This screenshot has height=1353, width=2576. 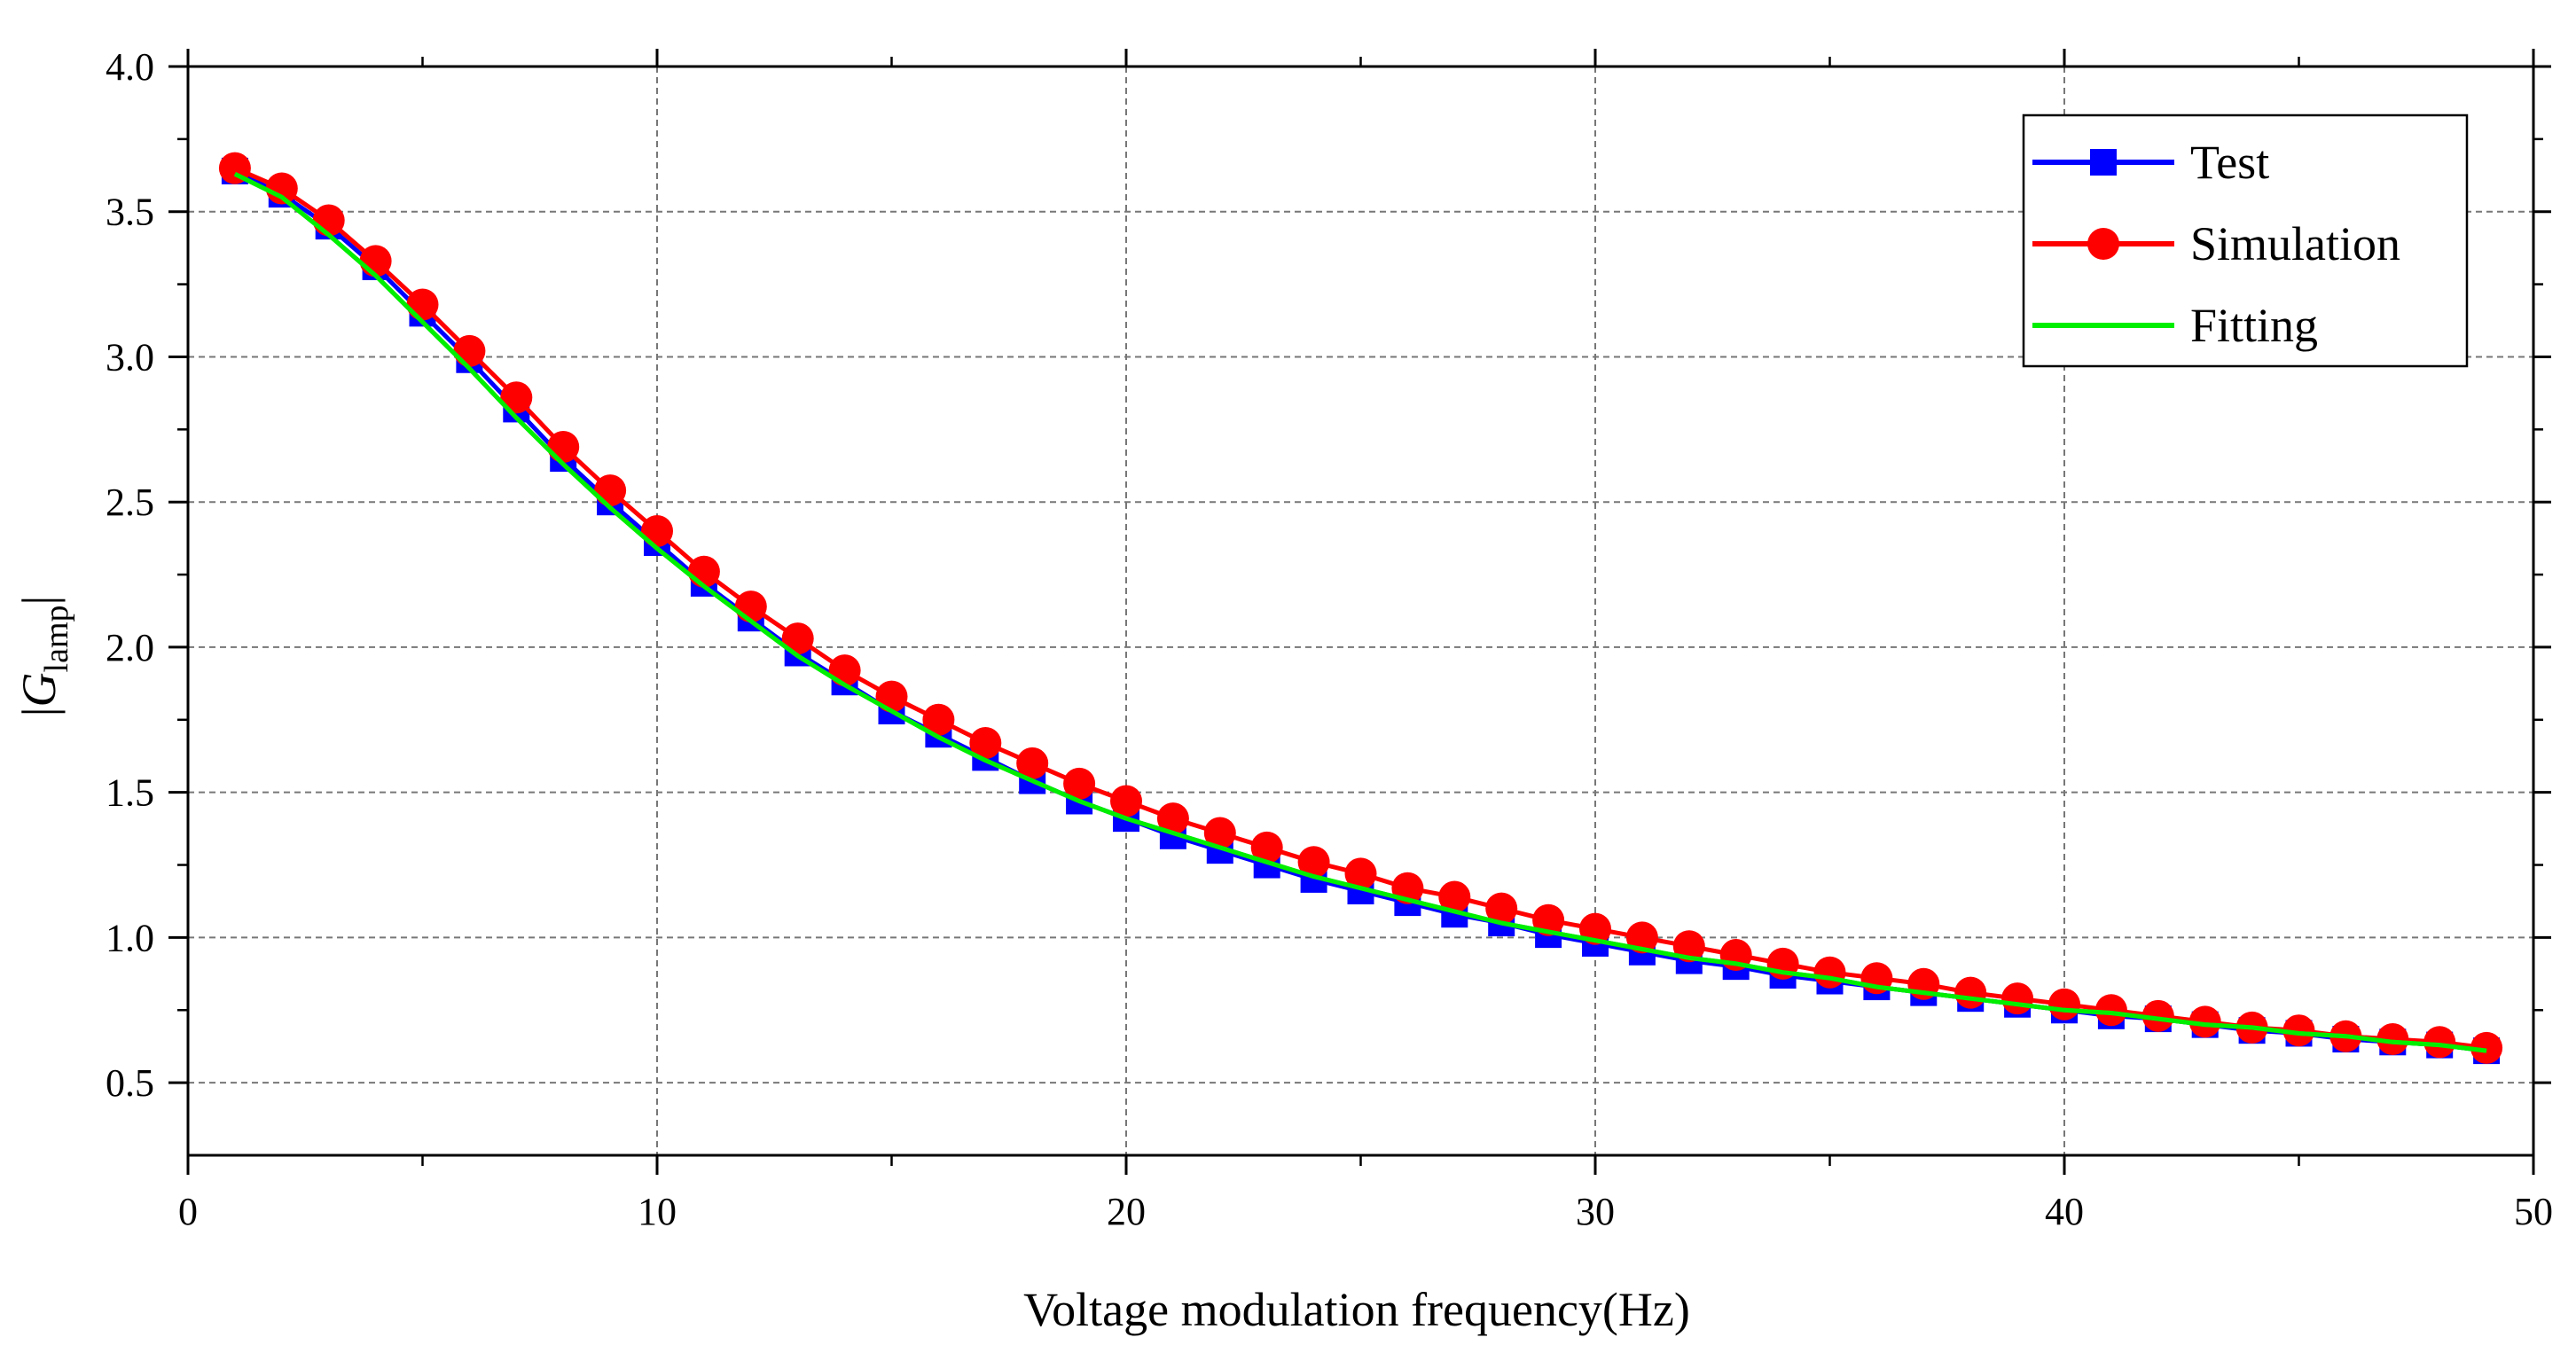 What do you see at coordinates (130, 648) in the screenshot?
I see `y-tick-label: 2.0` at bounding box center [130, 648].